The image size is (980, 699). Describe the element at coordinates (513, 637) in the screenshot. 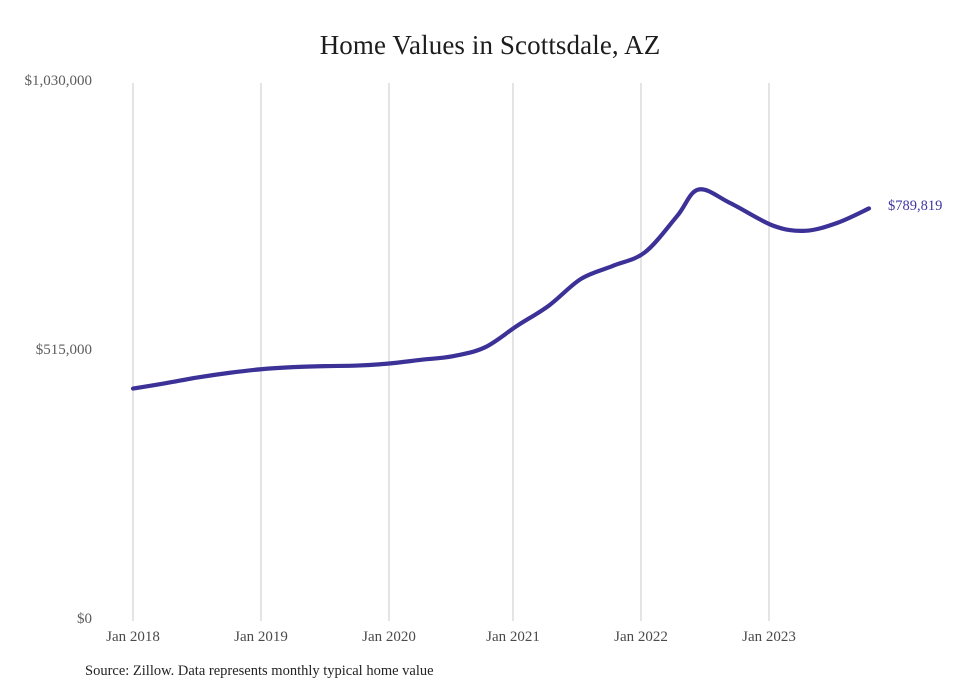

I see `x-axis-tick-label: Jan 2021` at that location.